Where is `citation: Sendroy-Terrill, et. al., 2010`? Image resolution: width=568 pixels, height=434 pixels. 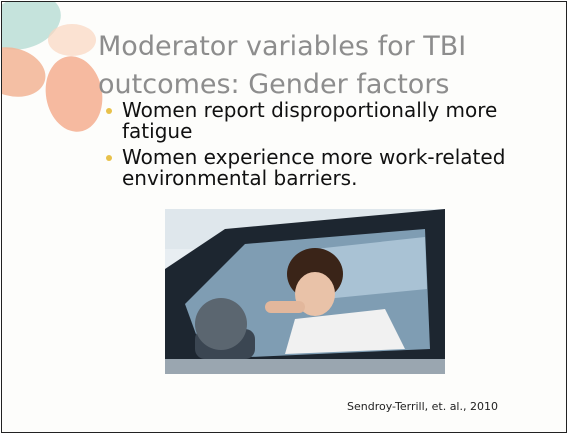 citation: Sendroy-Terrill, et. al., 2010 is located at coordinates (422, 406).